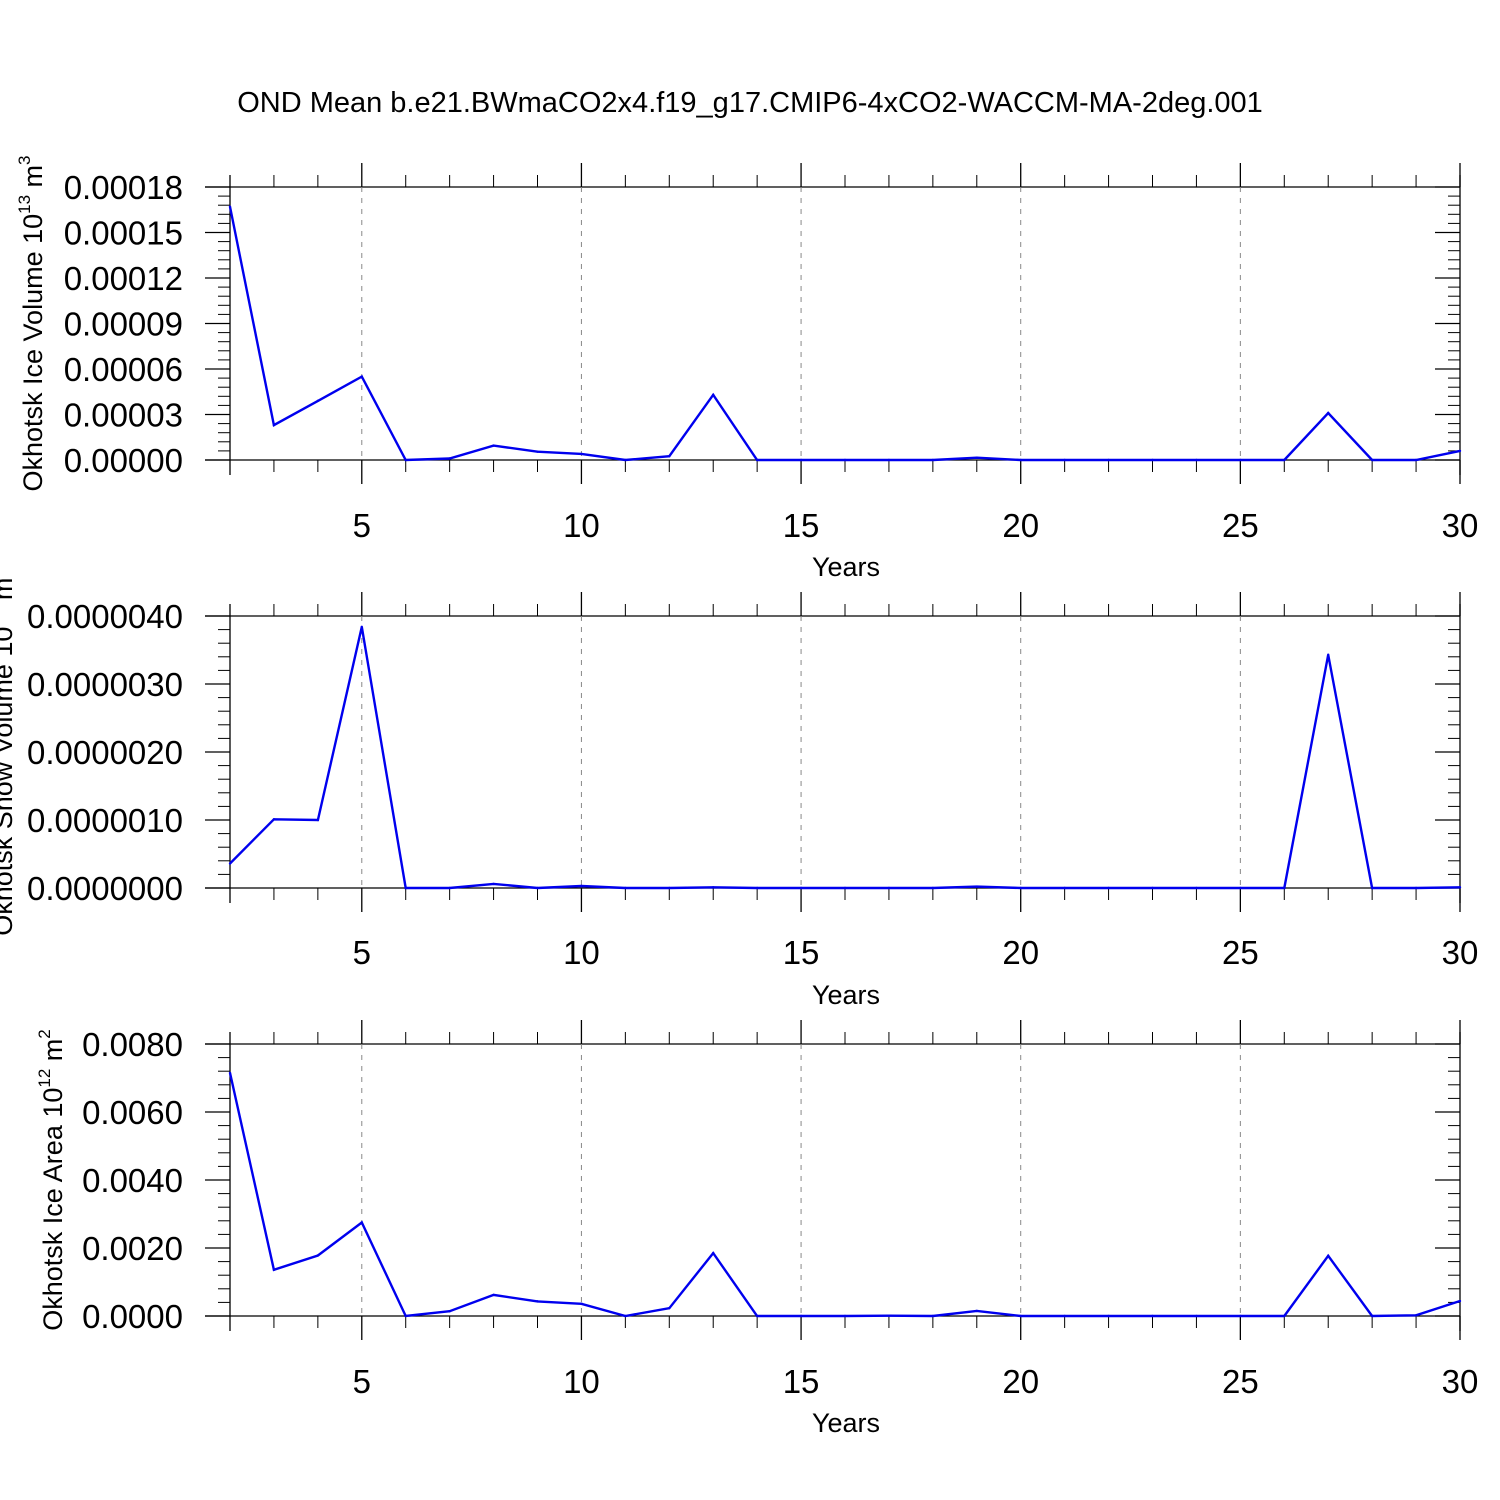  I want to click on y-axis-label: Okhotsk Ice Area 1012 m2, so click(51, 1180).